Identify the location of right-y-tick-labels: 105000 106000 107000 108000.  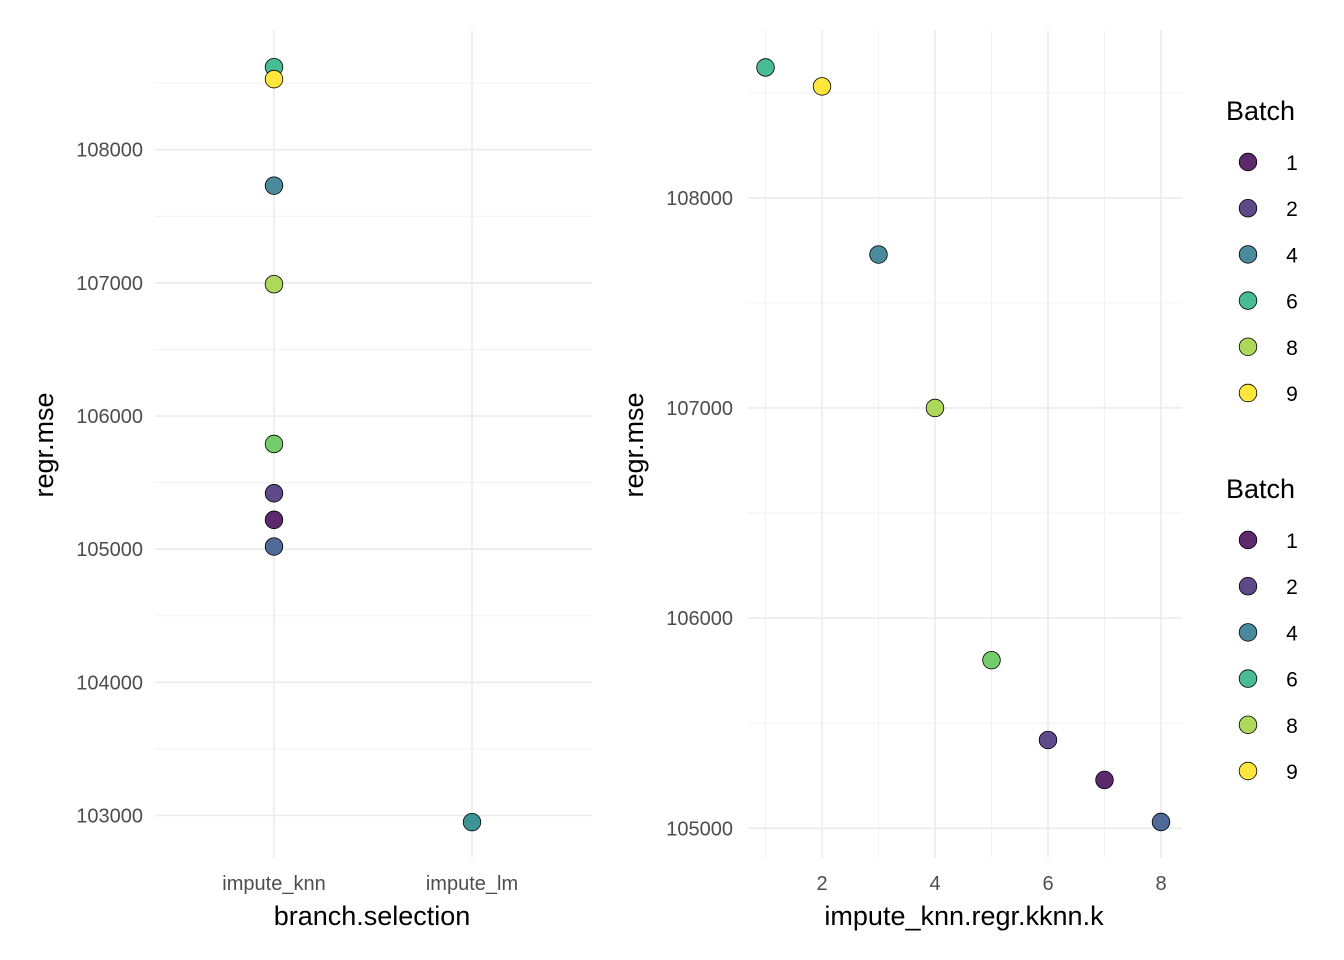
(699, 514).